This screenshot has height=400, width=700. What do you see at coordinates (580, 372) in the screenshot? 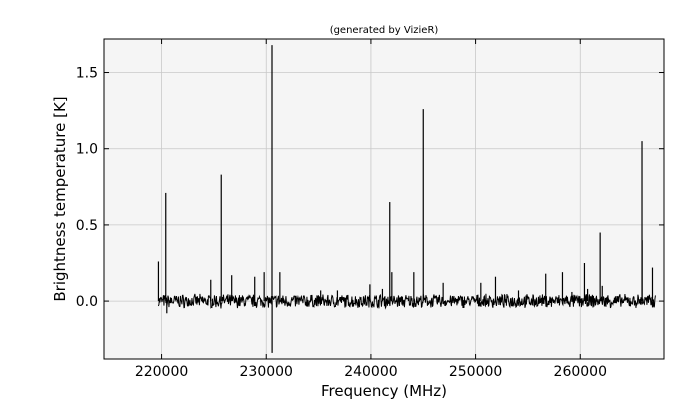
I see `x-tick-label: 260000` at bounding box center [580, 372].